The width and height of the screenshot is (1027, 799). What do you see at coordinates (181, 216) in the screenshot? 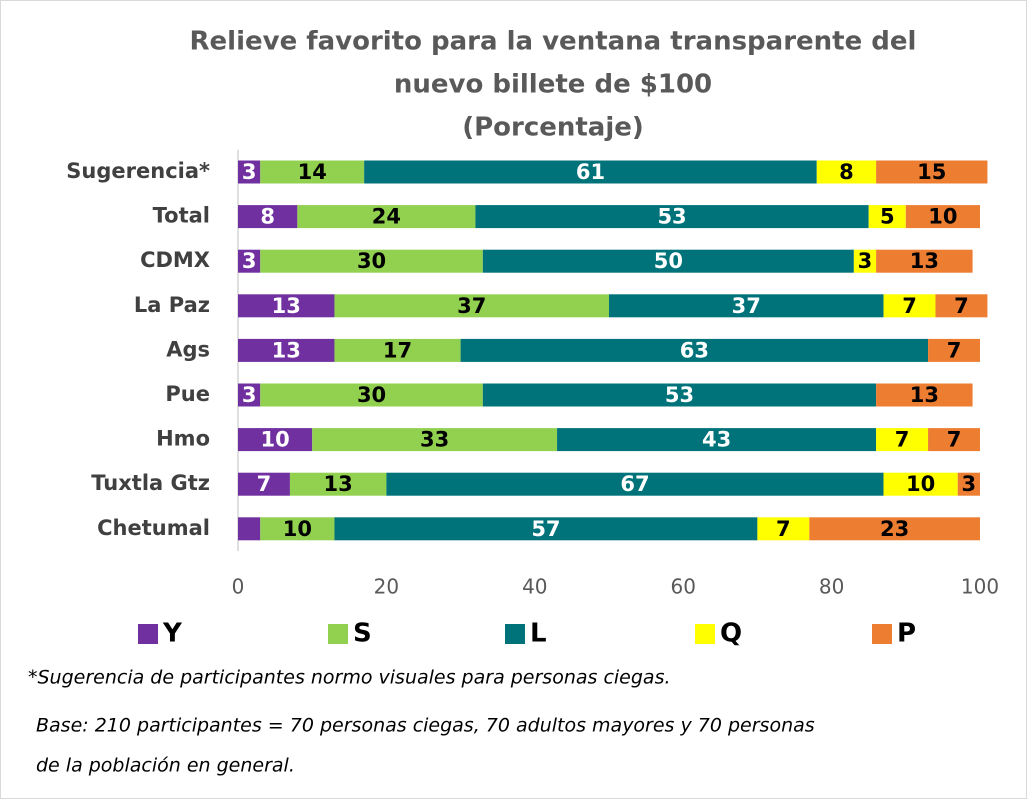
I see `y-tick-label: Total` at bounding box center [181, 216].